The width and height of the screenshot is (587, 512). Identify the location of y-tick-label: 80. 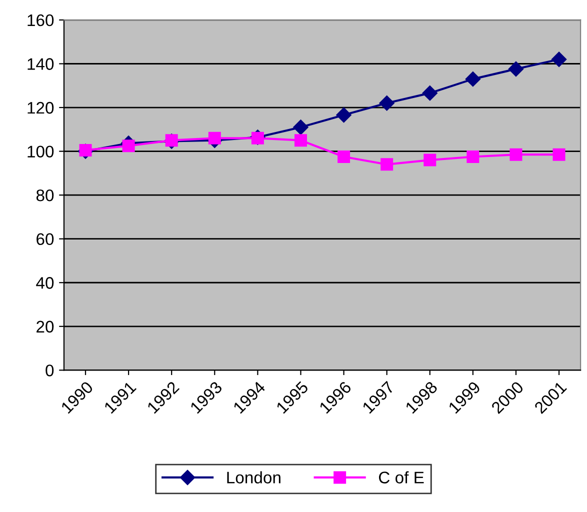
(45, 195).